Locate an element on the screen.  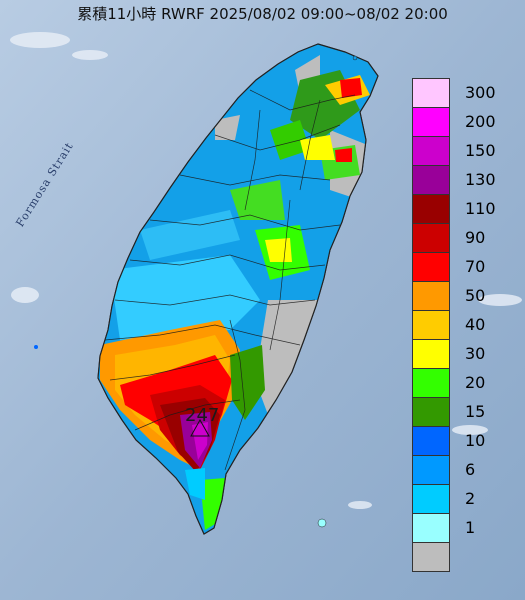
legend-label: 50 is located at coordinates (475, 296).